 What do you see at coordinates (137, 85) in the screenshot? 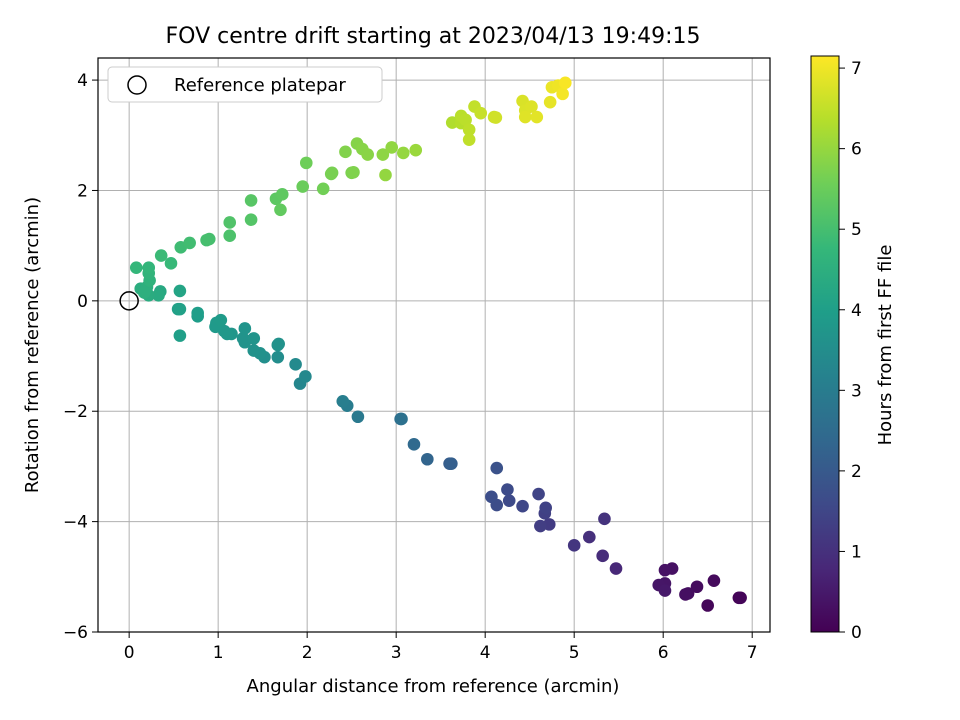
I see `legend-marker` at bounding box center [137, 85].